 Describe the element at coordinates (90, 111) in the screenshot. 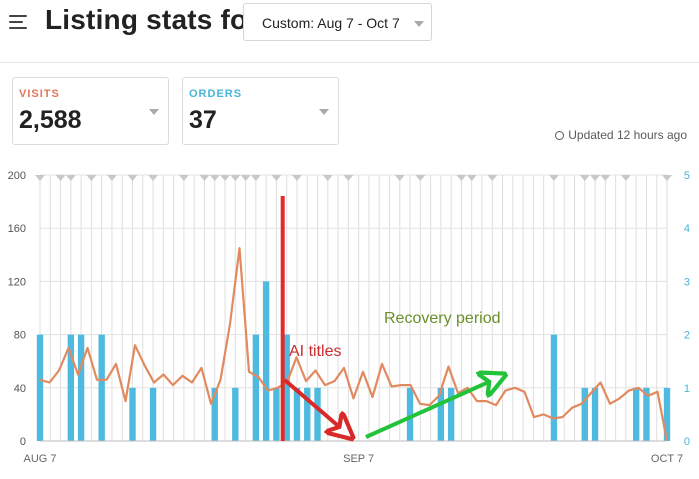

I see `visits-stat-card: VISITS 2,588` at that location.